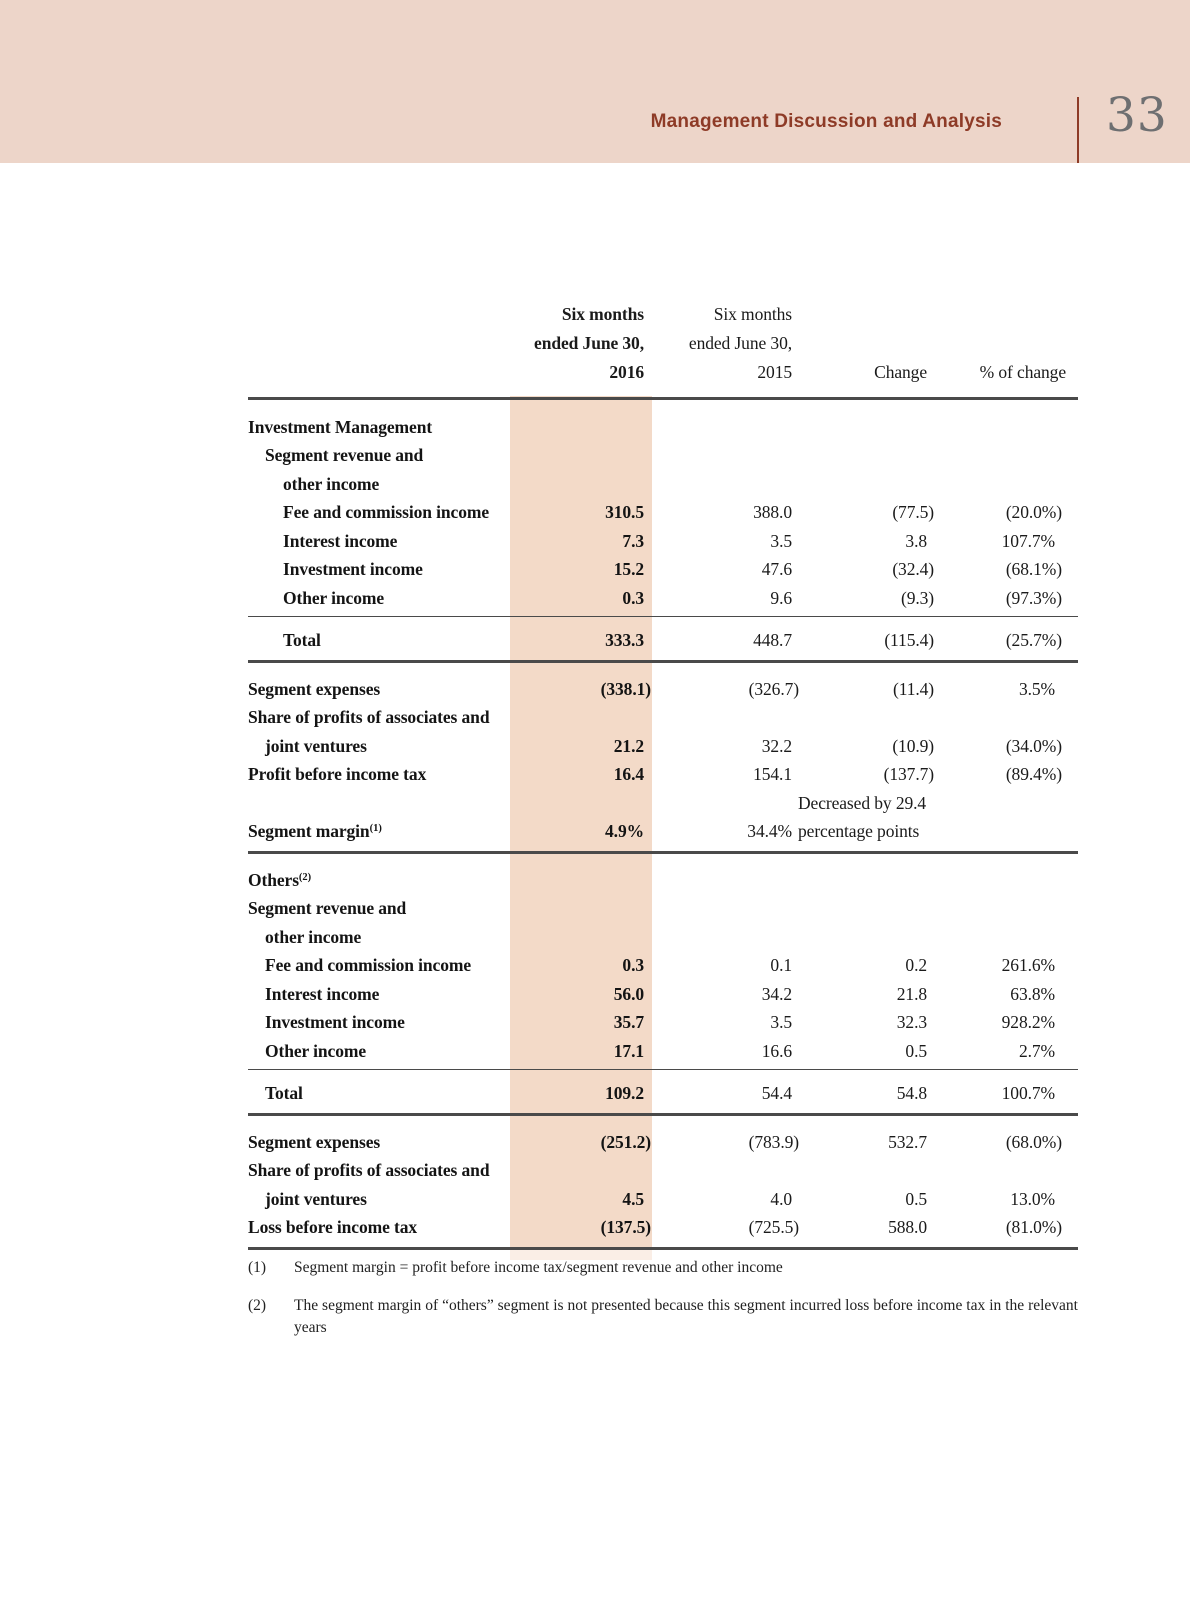 The width and height of the screenshot is (1190, 1615). I want to click on table-row: joint ventures 21.2 32.2 (10.9) (34.0%), so click(663, 746).